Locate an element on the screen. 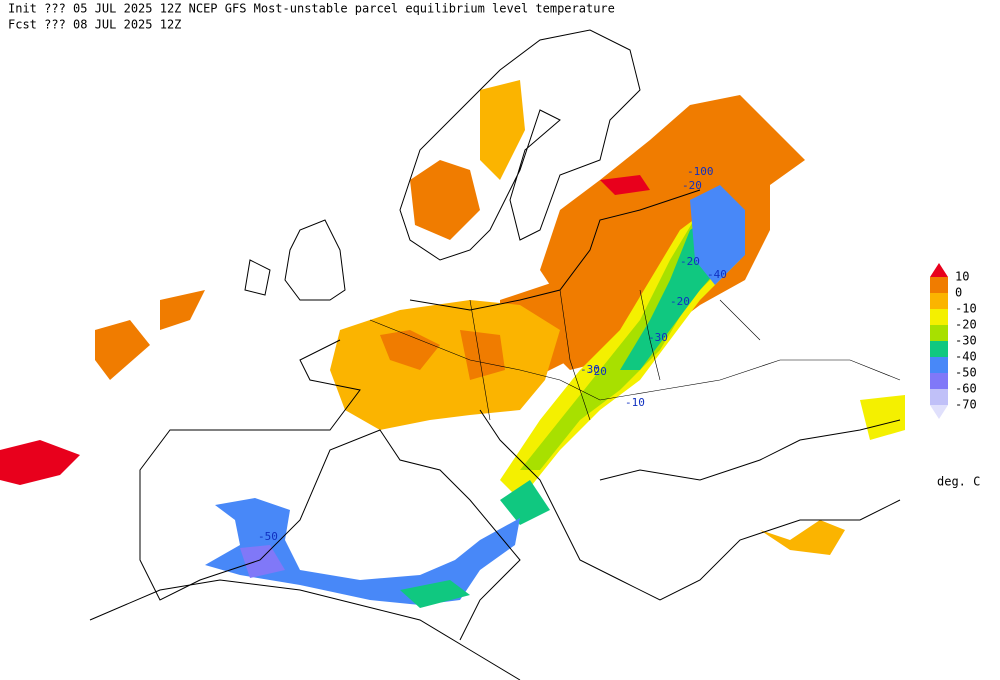 The image size is (1000, 680). contour-label: -50 is located at coordinates (268, 536).